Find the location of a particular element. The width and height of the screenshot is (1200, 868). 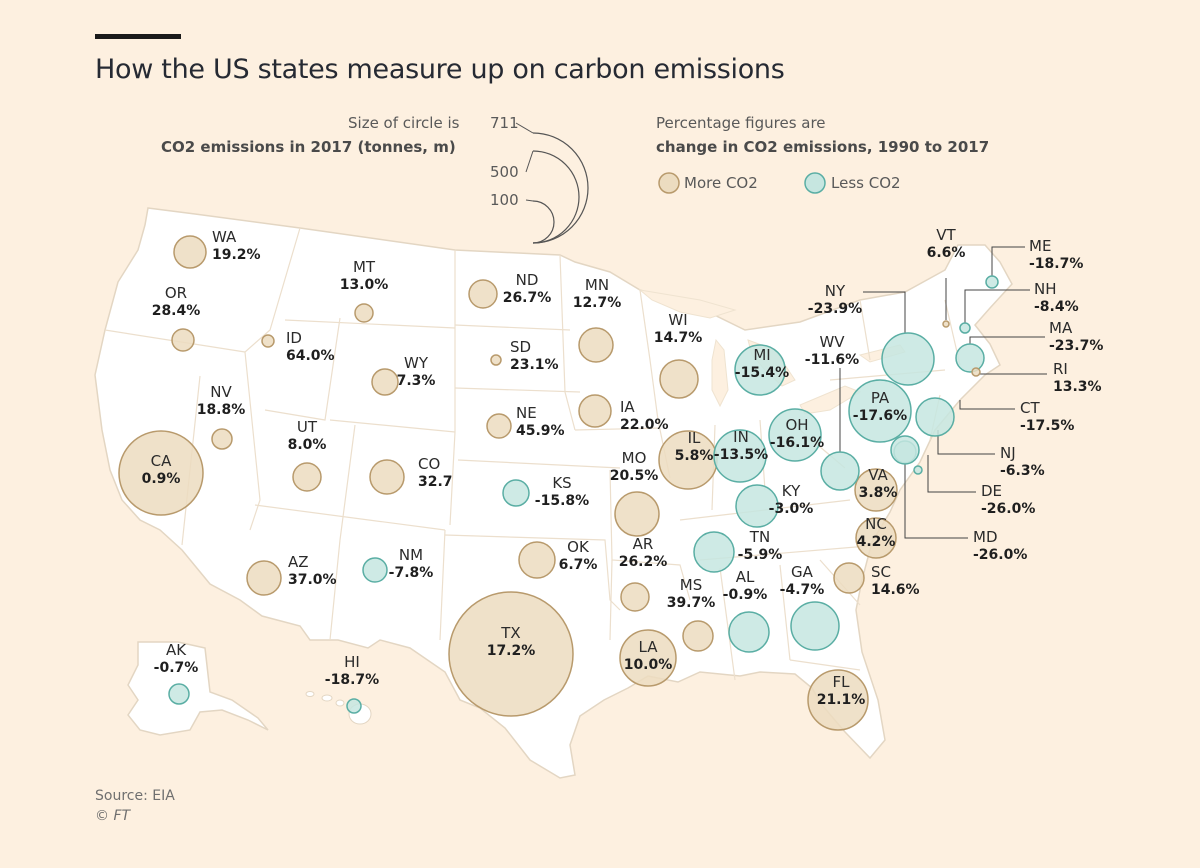

tx-bubble is located at coordinates (511, 654).